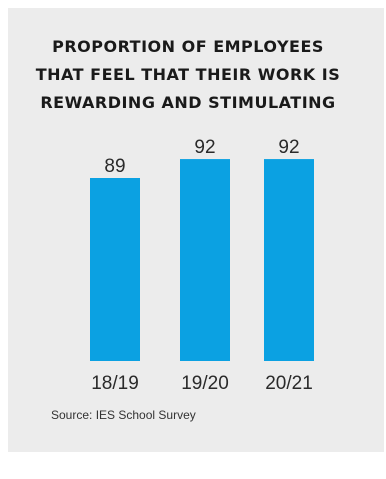 This screenshot has height=479, width=386. Describe the element at coordinates (205, 383) in the screenshot. I see `category-label-19-20: 19/20` at that location.